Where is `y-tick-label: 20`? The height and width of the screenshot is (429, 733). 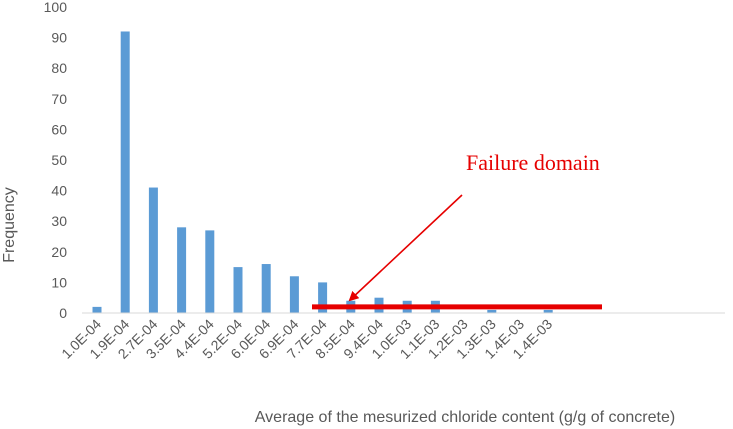
y-tick-label: 20 is located at coordinates (59, 252).